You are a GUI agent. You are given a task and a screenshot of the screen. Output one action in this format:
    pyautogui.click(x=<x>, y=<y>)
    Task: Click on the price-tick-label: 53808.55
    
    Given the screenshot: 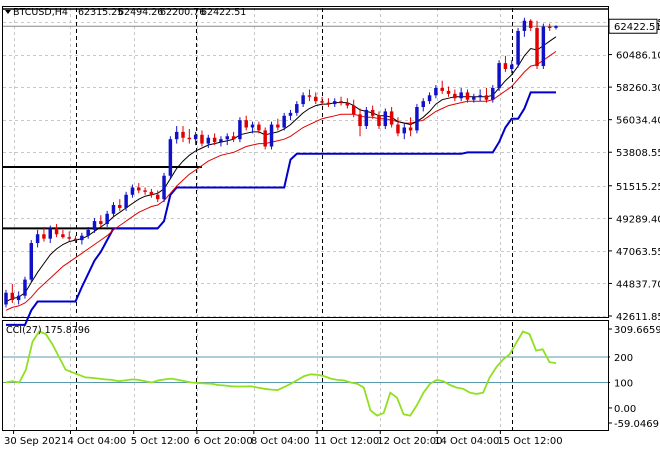 What is the action you would take?
    pyautogui.click(x=638, y=153)
    